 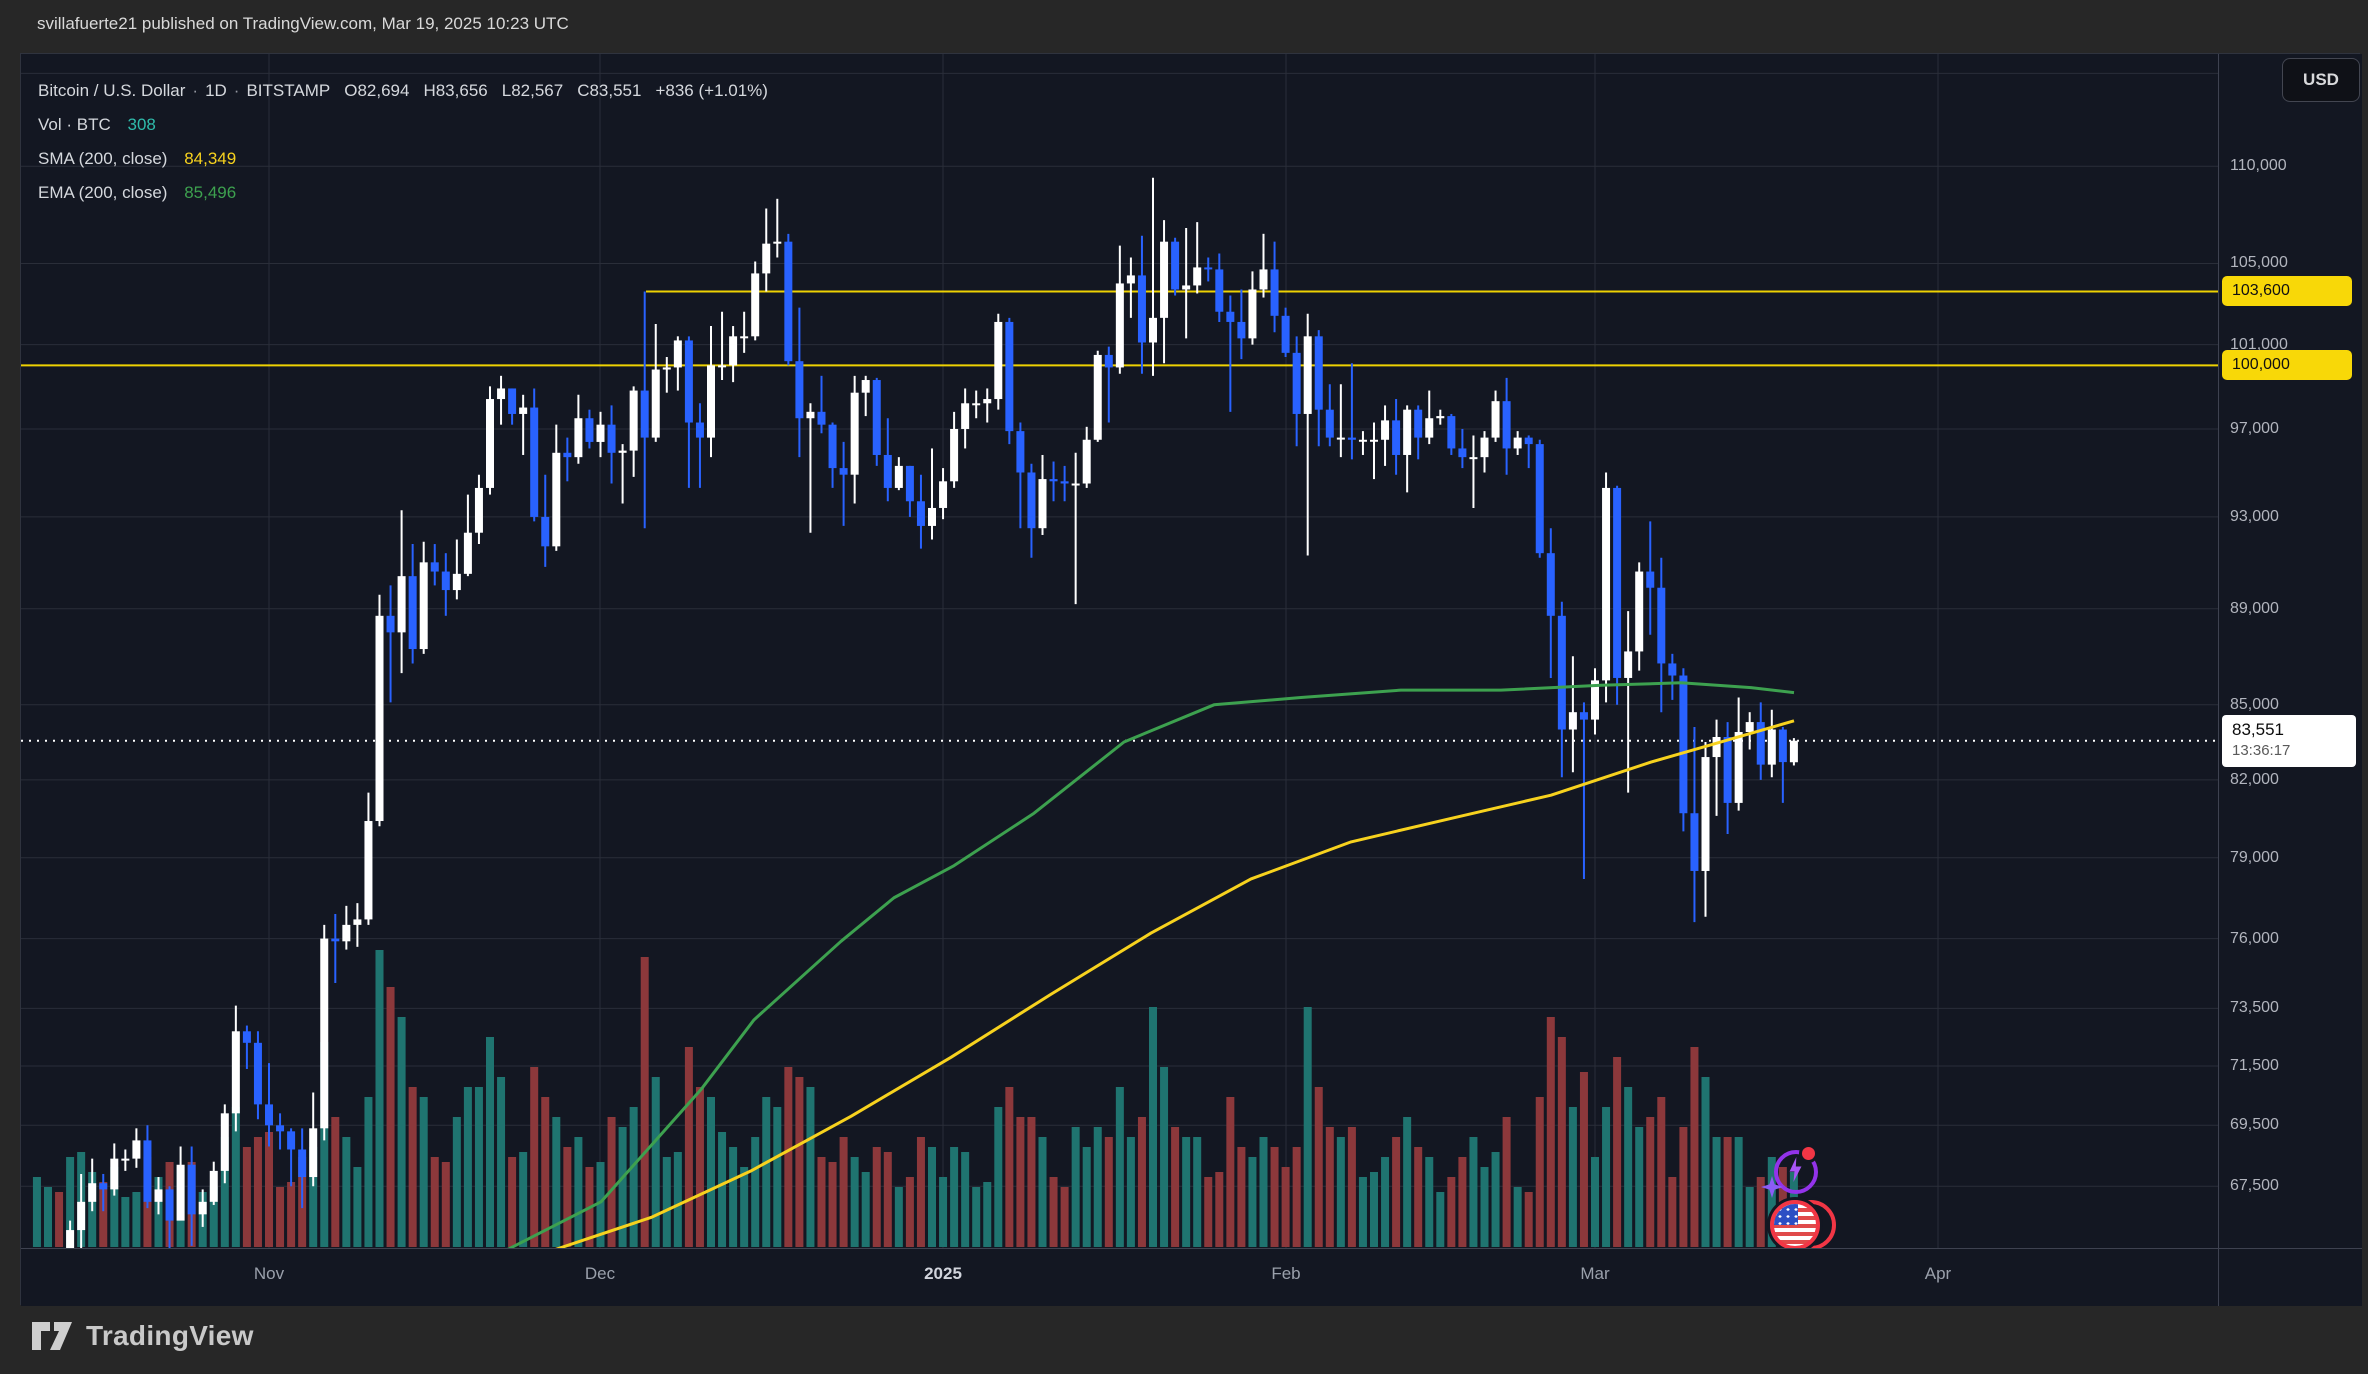 I want to click on us-flag-canton, so click(x=1786, y=1214).